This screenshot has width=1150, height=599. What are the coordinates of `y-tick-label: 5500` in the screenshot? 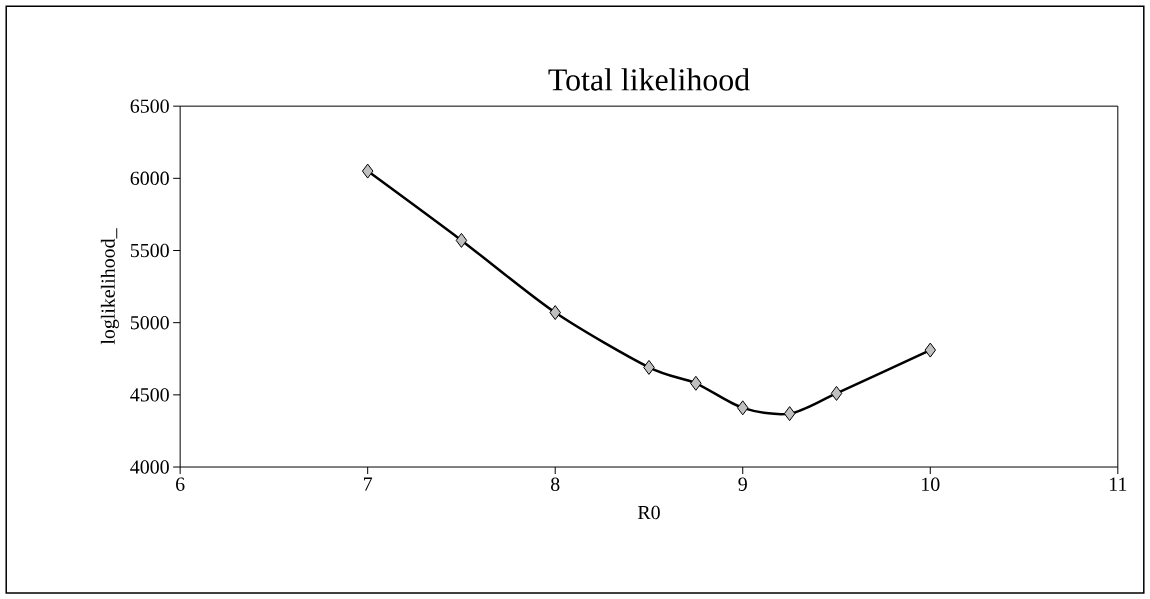 It's located at (149, 250).